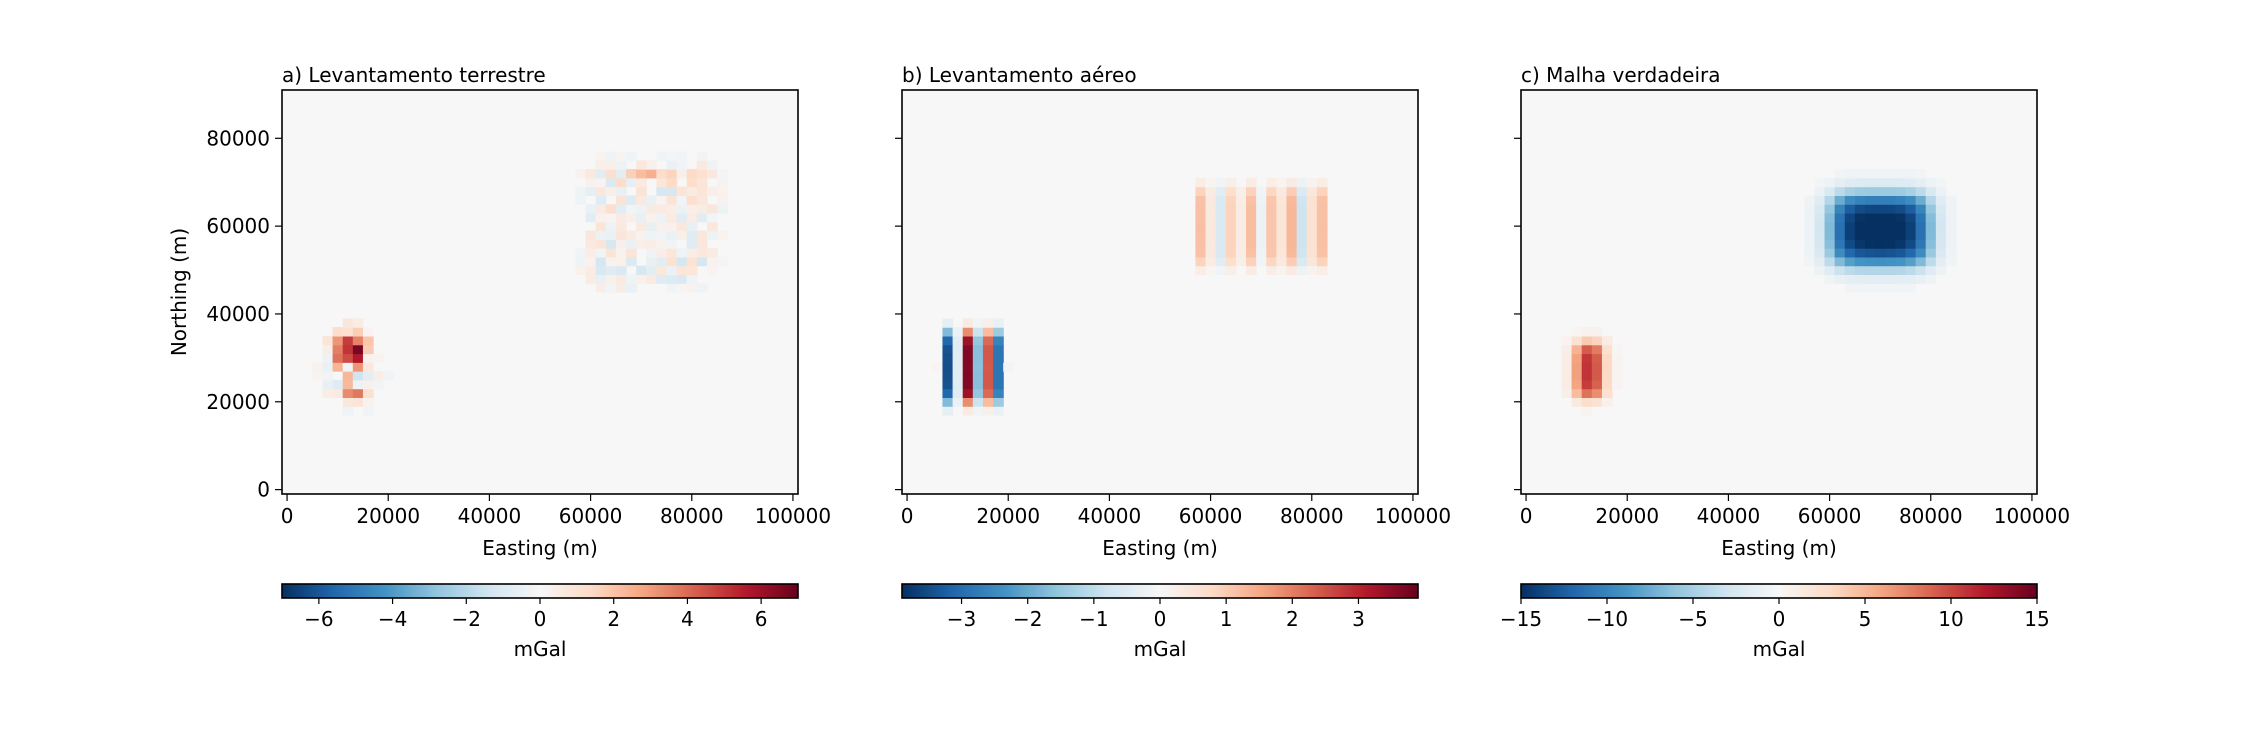 The image size is (2250, 750). I want to click on y-tick-label: 0, so click(263, 490).